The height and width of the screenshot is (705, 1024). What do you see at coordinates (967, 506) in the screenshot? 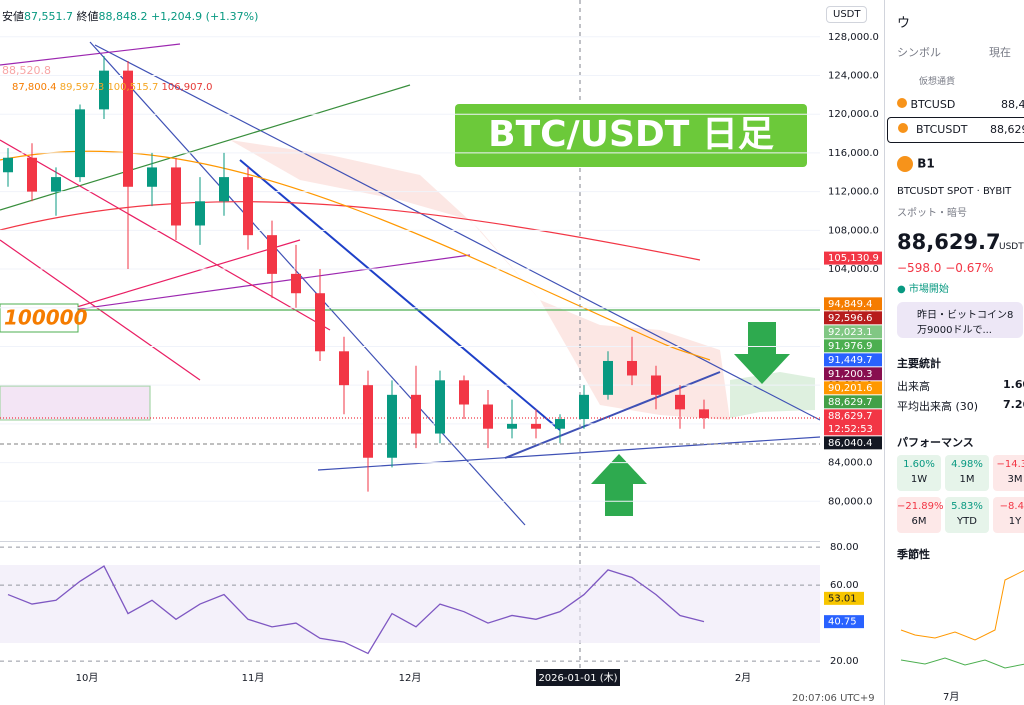
I see `perf-value: 5.83%` at bounding box center [967, 506].